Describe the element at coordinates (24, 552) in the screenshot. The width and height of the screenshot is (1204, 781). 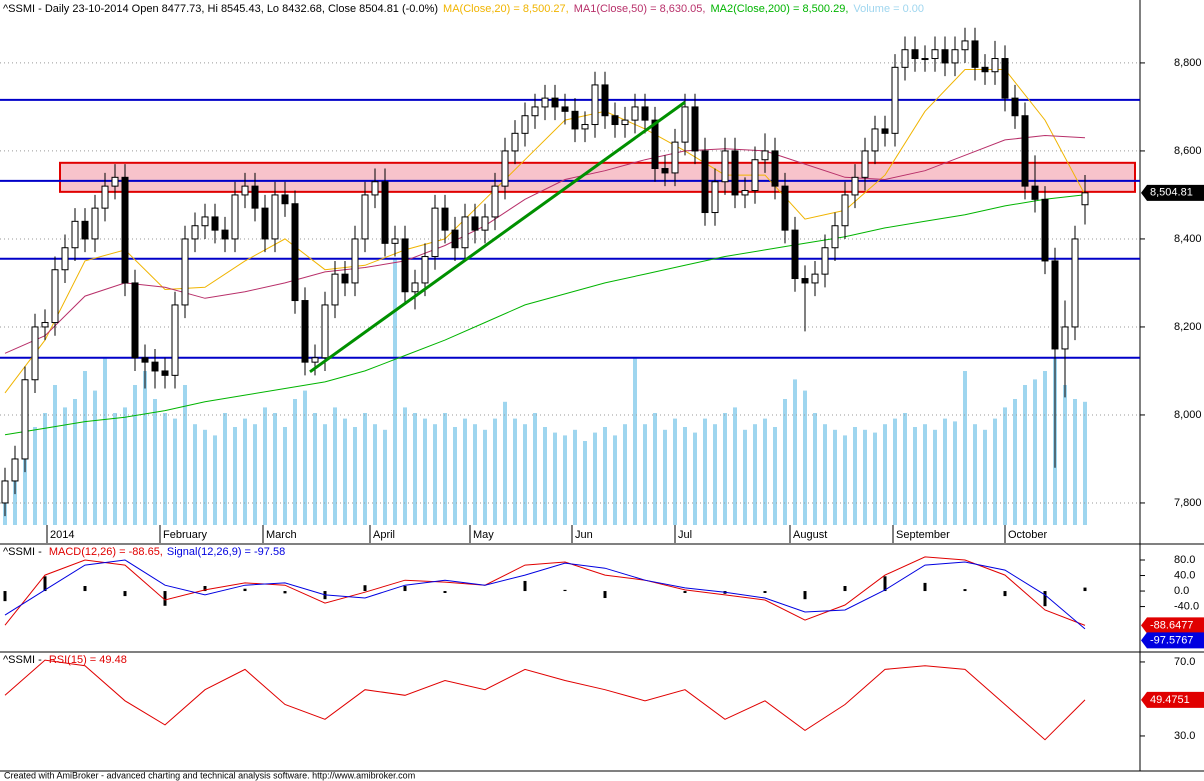
I see `panel-title-prefix: ^SSMI -` at that location.